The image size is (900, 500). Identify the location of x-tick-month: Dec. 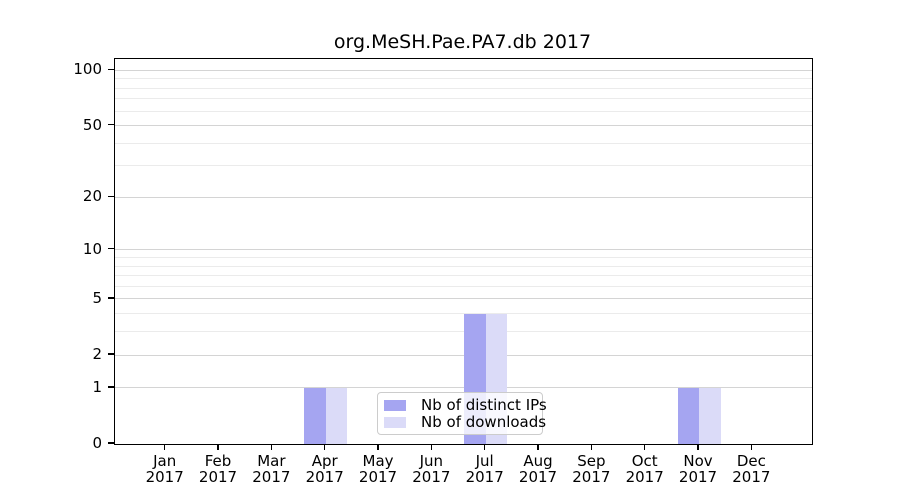
(751, 461).